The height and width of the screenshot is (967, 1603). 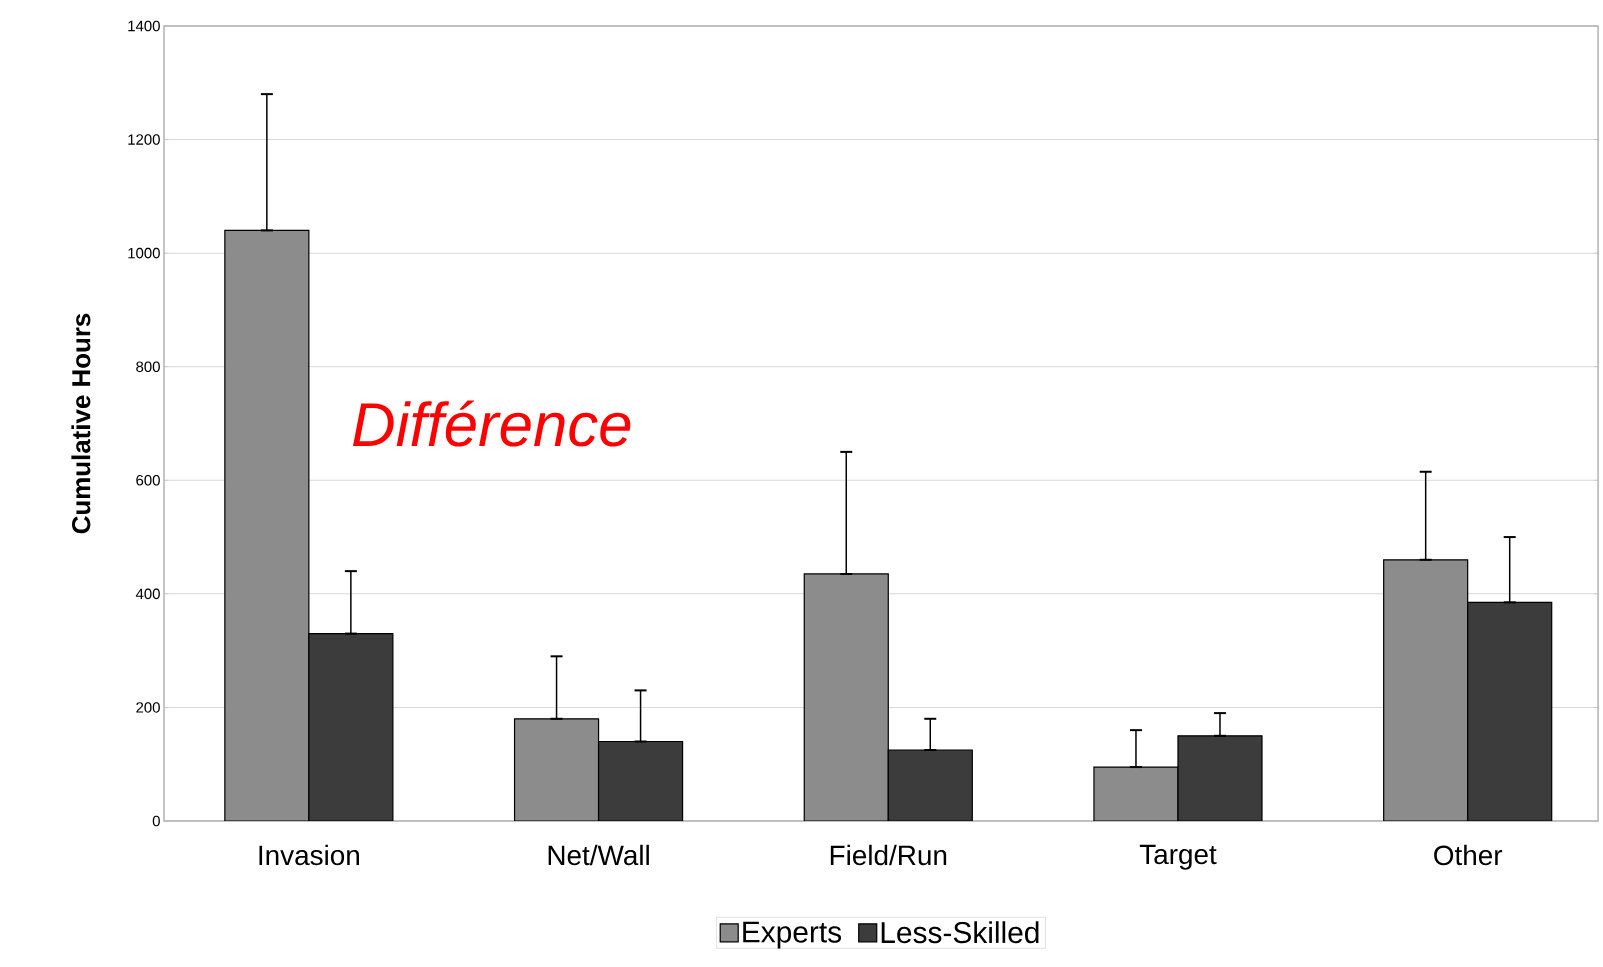 What do you see at coordinates (1468, 855) in the screenshot?
I see `x-tick-label: Other` at bounding box center [1468, 855].